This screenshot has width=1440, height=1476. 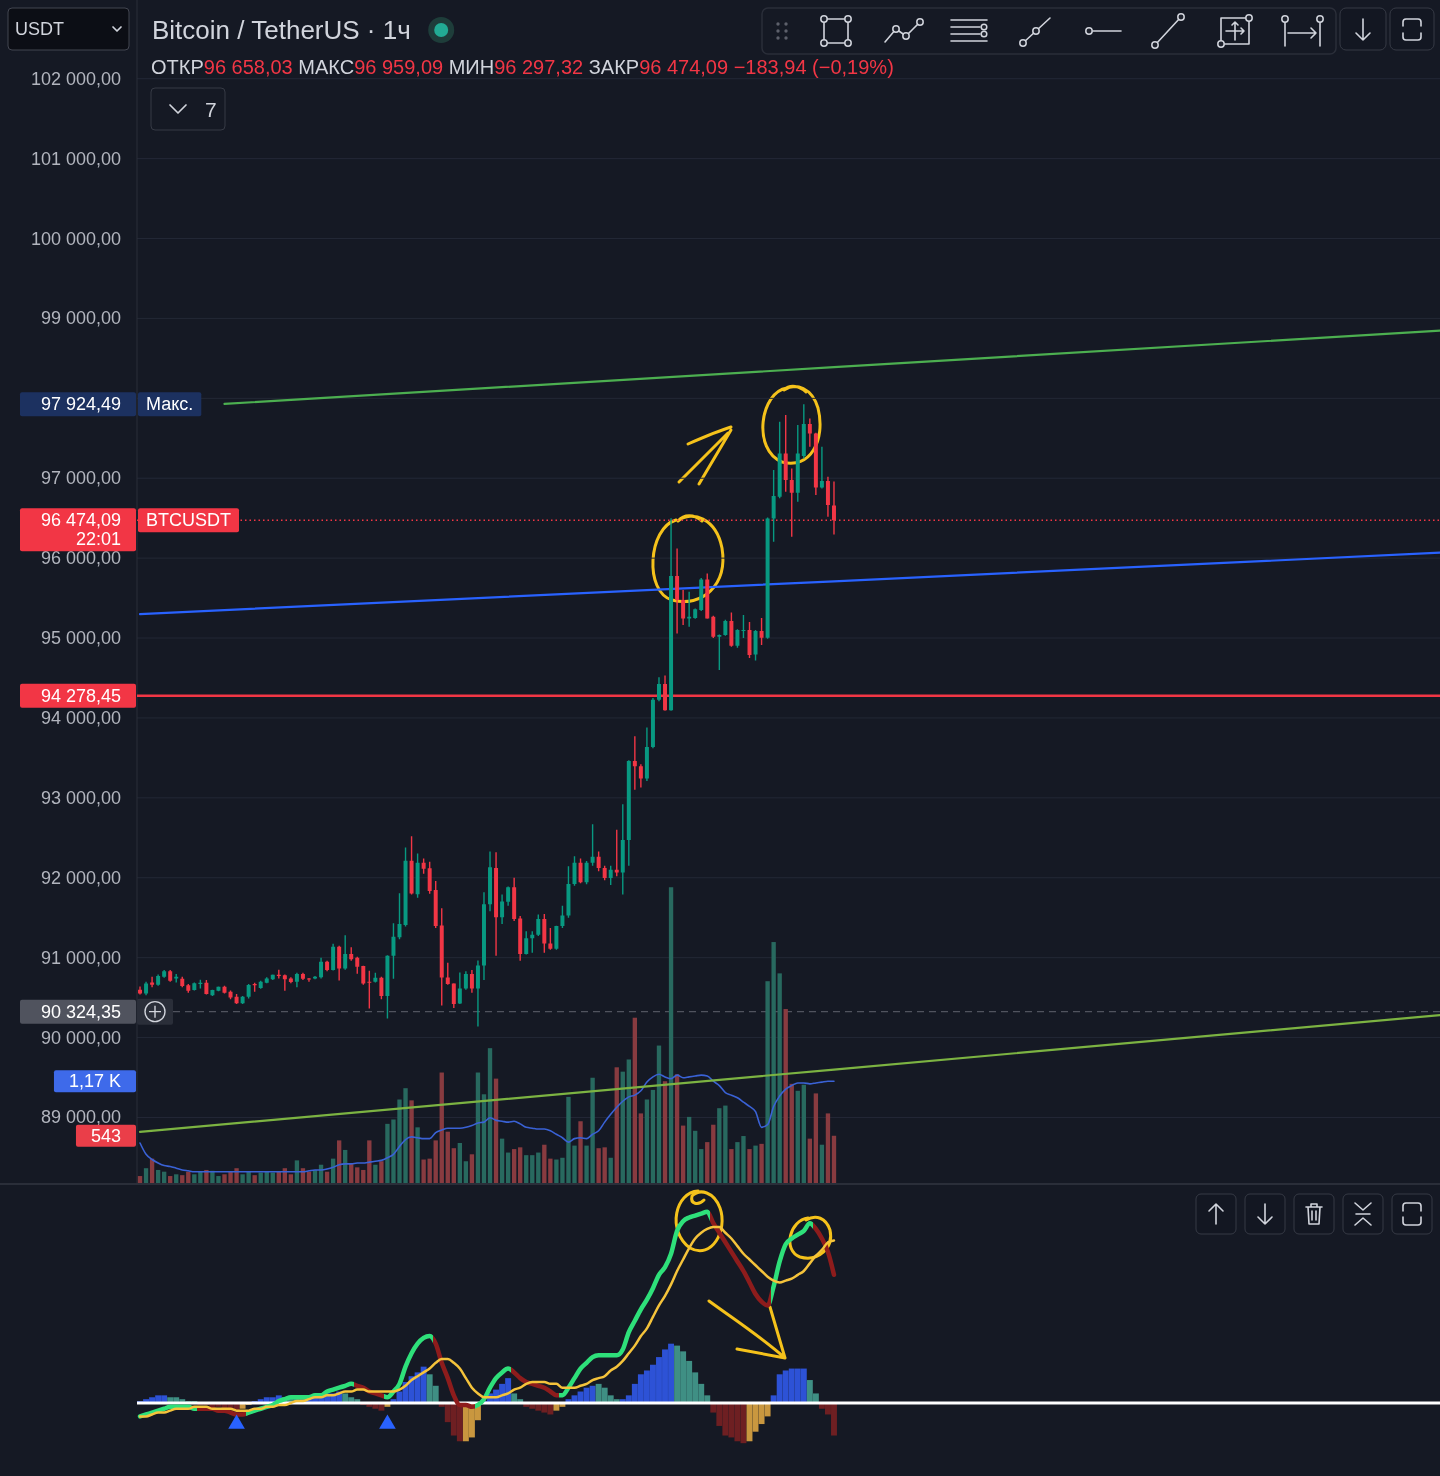 What do you see at coordinates (80, 797) in the screenshot?
I see `y-tick-label: 93 000,00` at bounding box center [80, 797].